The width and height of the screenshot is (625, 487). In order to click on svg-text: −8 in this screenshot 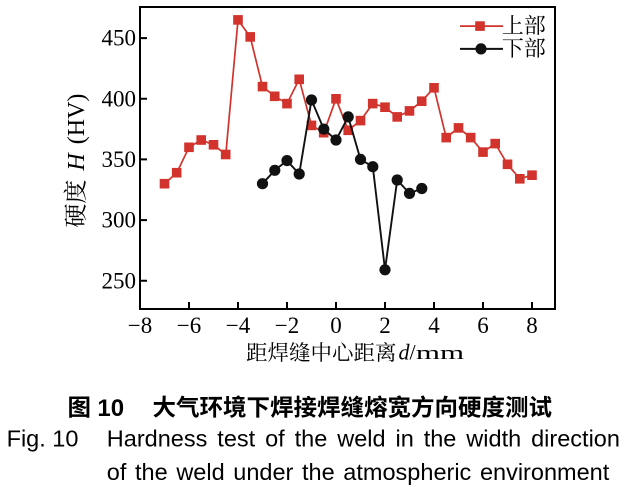, I will do `click(140, 325)`.